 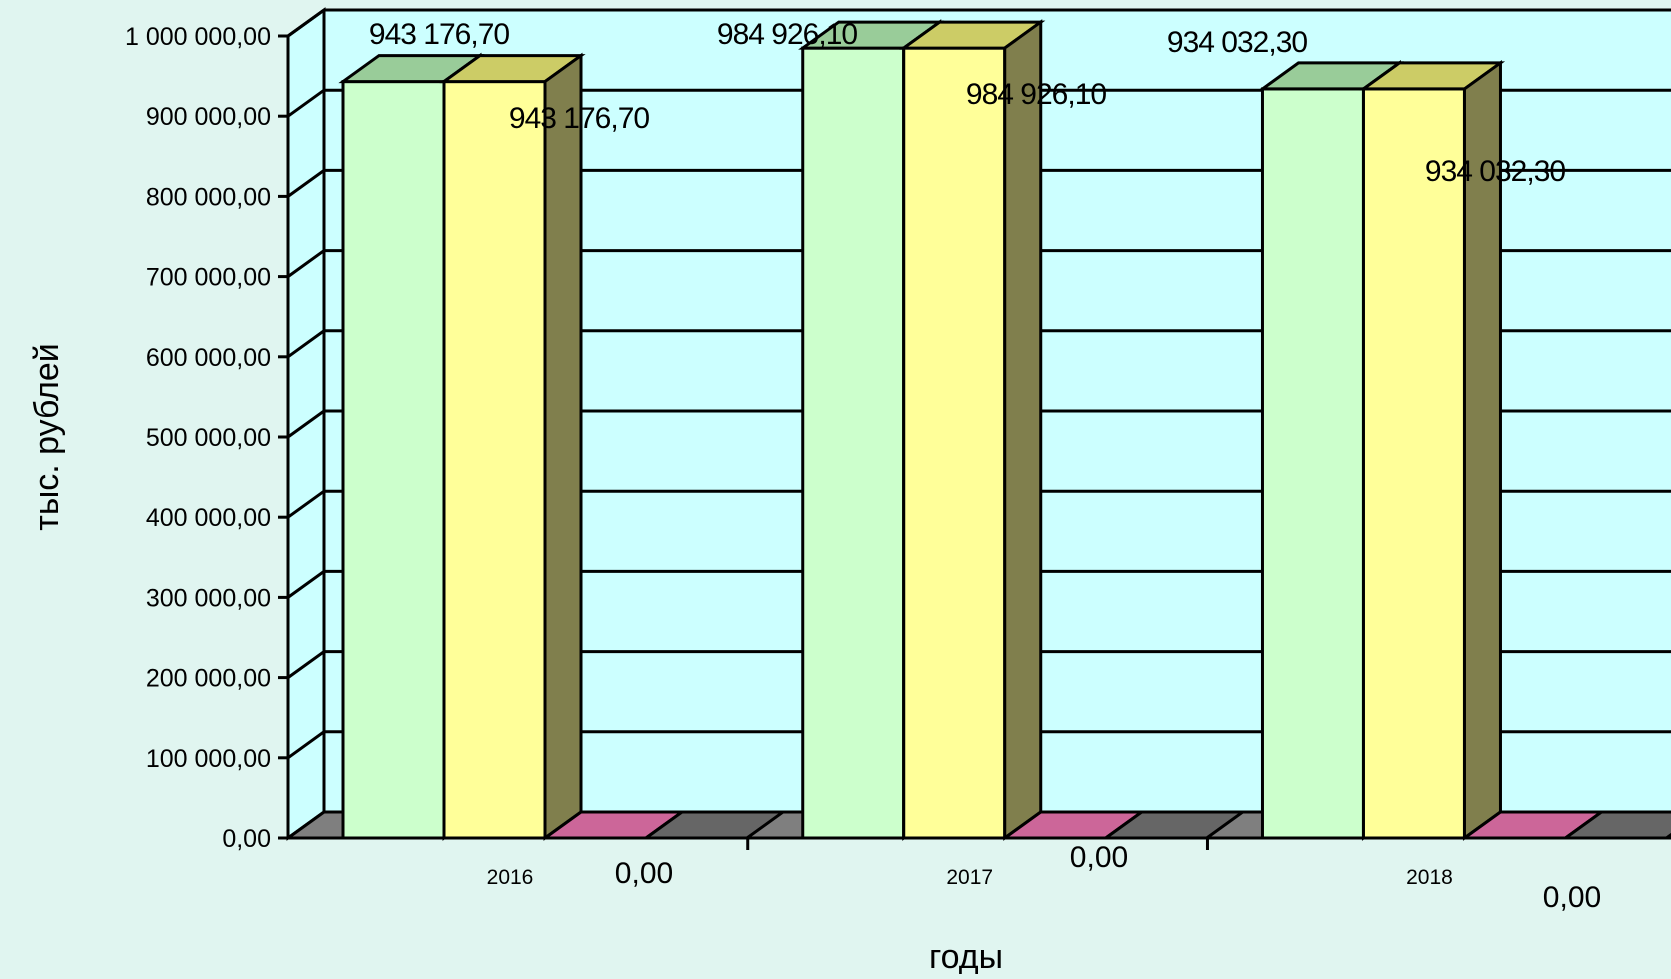 What do you see at coordinates (208, 278) in the screenshot?
I see `y-tick-label: 700 000,00` at bounding box center [208, 278].